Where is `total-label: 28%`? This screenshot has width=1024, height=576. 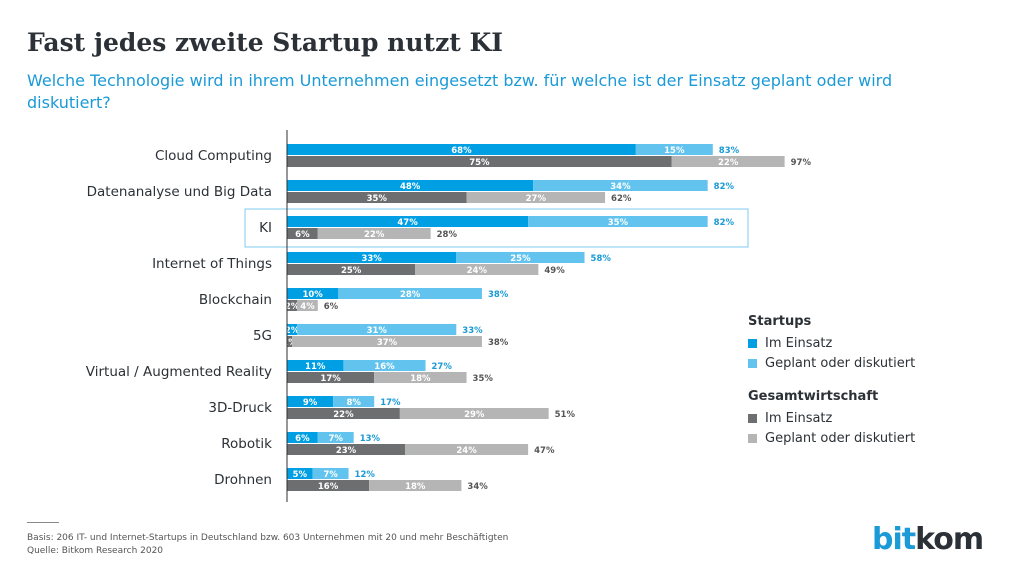 total-label: 28% is located at coordinates (447, 235).